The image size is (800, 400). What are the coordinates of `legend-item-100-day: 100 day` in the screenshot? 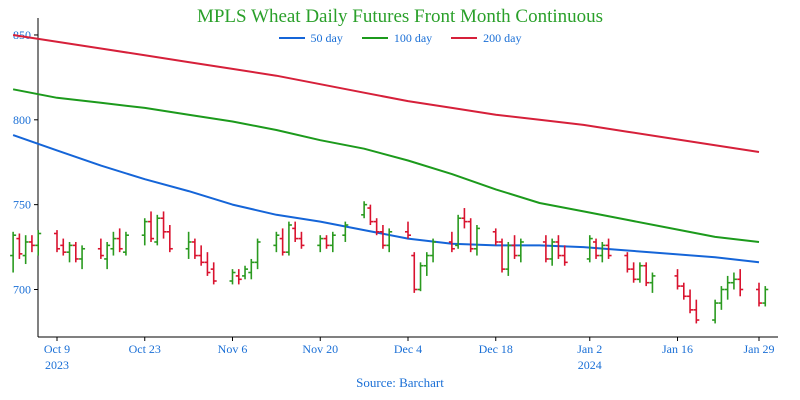 It's located at (397, 38).